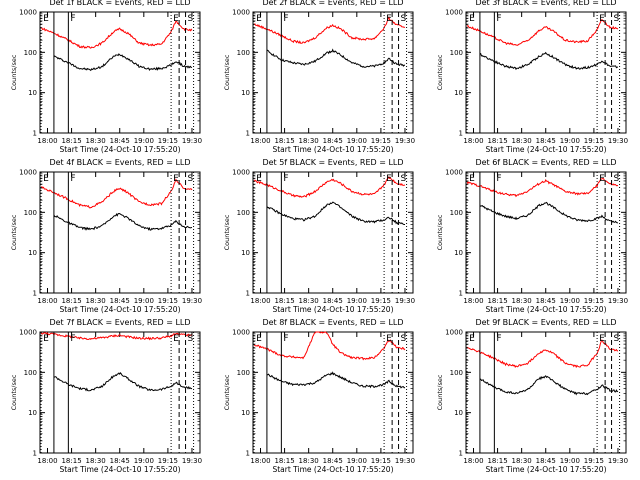 This screenshot has width=640, height=480. Describe the element at coordinates (119, 162) in the screenshot. I see `panel-title: Det 4f BLACK = Events, RED = LLD` at that location.